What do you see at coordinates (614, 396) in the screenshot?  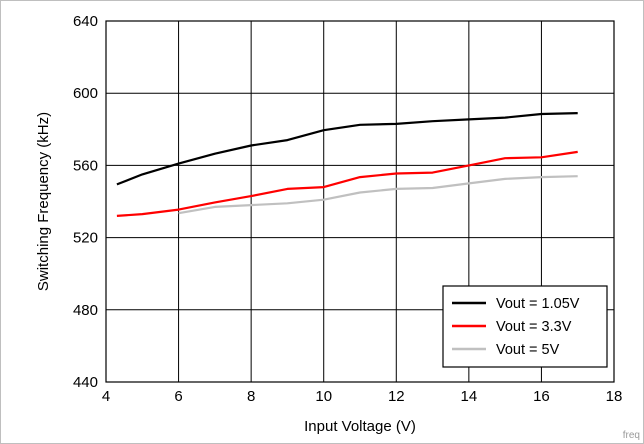 I see `x-tick-label: 18` at bounding box center [614, 396].